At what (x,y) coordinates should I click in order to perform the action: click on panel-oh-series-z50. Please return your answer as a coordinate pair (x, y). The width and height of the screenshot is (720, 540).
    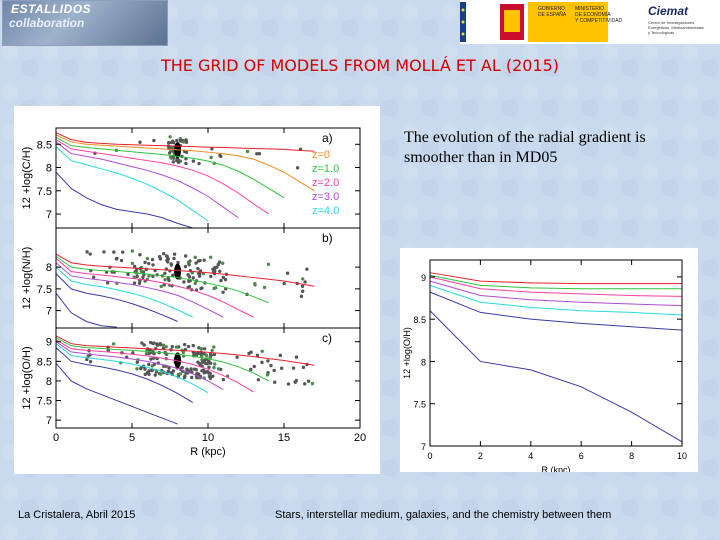
    Looking at the image, I should click on (124, 375).